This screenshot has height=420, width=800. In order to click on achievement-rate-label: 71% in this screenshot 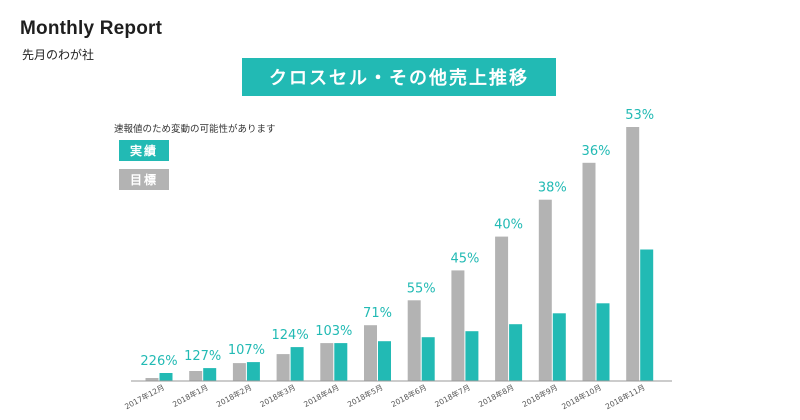, I will do `click(377, 313)`.